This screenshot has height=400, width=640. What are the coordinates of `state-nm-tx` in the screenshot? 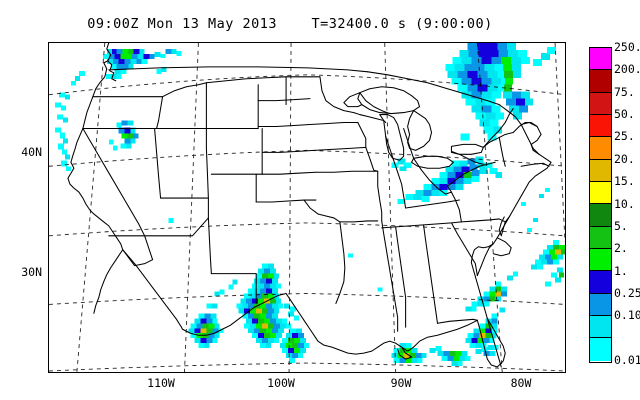 It's located at (233, 288).